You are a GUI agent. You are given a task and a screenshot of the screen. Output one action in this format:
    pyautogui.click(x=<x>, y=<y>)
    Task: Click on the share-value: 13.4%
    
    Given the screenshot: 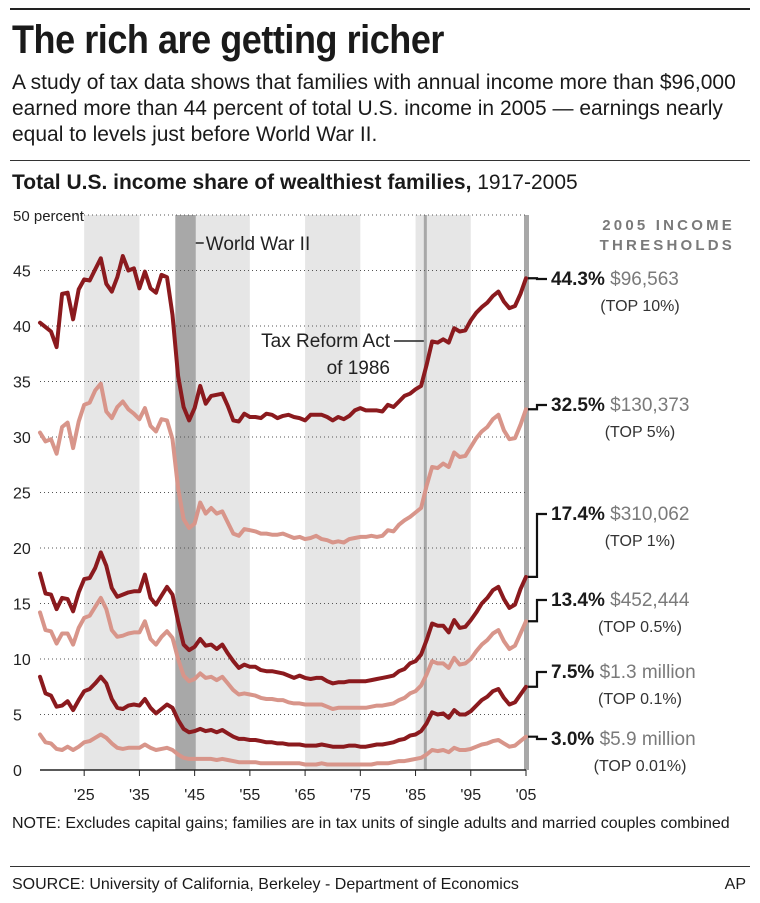 What is the action you would take?
    pyautogui.click(x=578, y=600)
    